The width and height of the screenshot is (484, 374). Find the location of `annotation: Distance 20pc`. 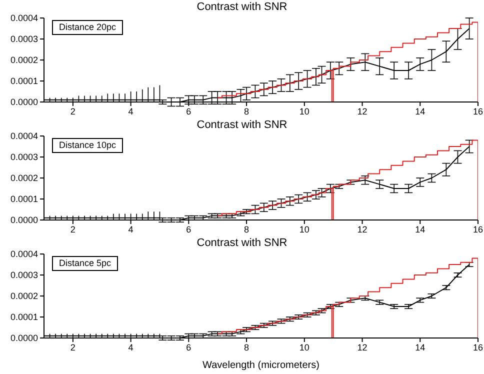

annotation: Distance 20pc is located at coordinates (88, 27).